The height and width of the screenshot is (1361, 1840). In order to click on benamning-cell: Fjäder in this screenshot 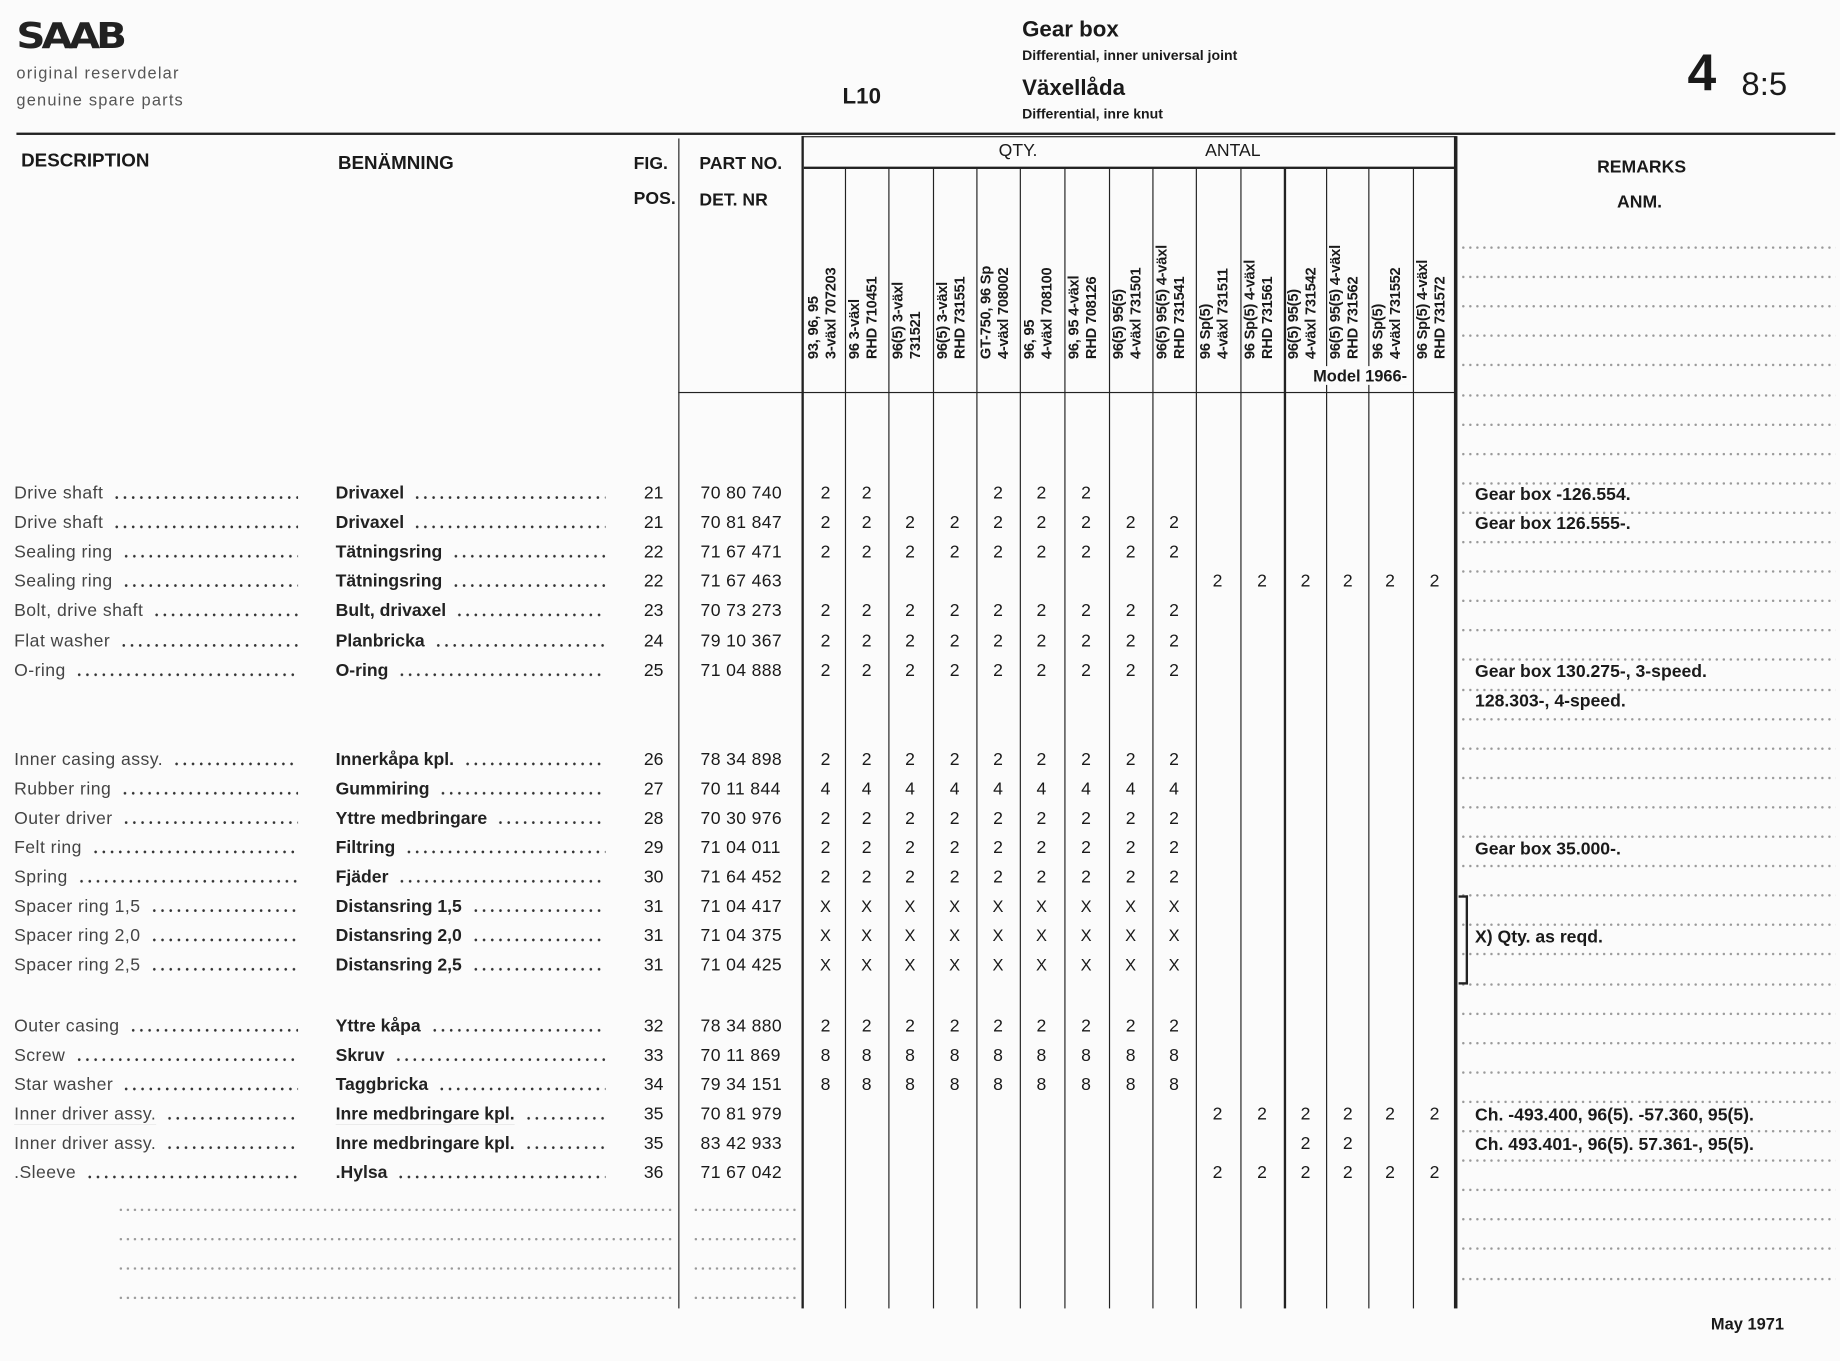, I will do `click(472, 877)`.